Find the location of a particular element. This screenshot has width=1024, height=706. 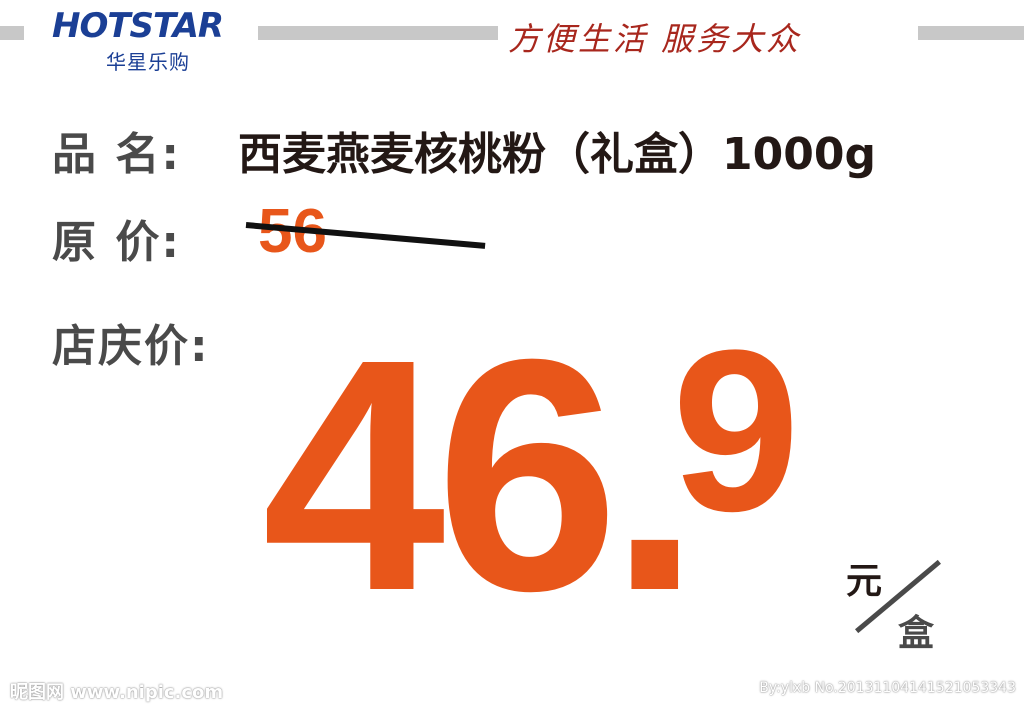

header-bar-left is located at coordinates (12, 33).